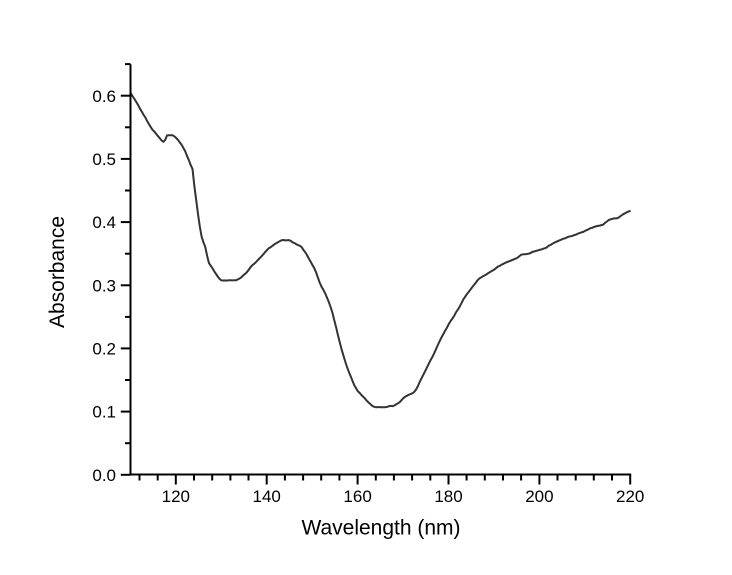  What do you see at coordinates (104, 349) in the screenshot?
I see `svg-text: 0.2` at bounding box center [104, 349].